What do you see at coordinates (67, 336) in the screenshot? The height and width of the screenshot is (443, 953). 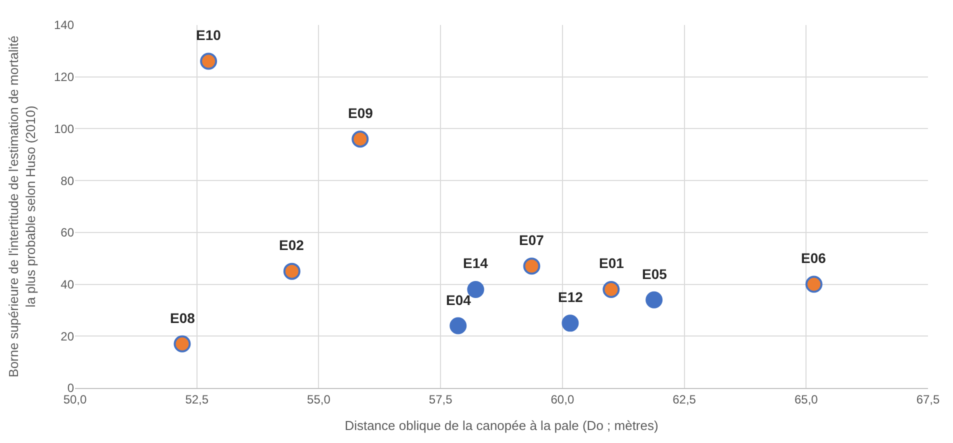 I see `y-tick-label: 20` at bounding box center [67, 336].